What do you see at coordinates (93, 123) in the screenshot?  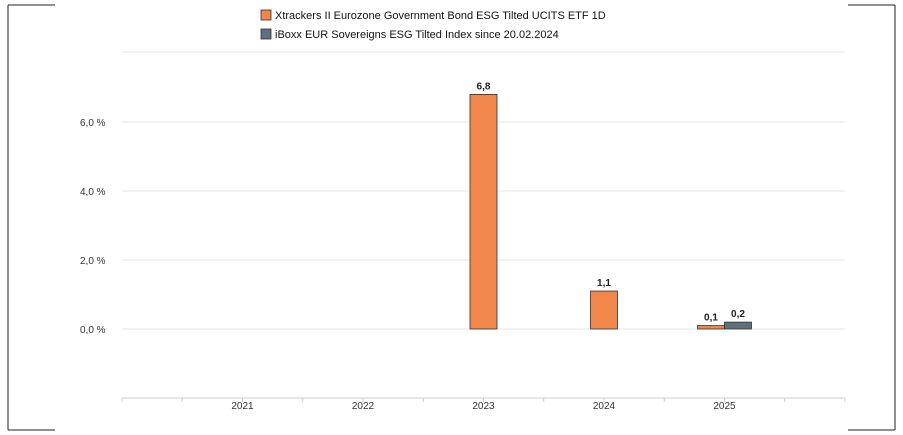 I see `y-tick-label: 6,0 %` at bounding box center [93, 123].